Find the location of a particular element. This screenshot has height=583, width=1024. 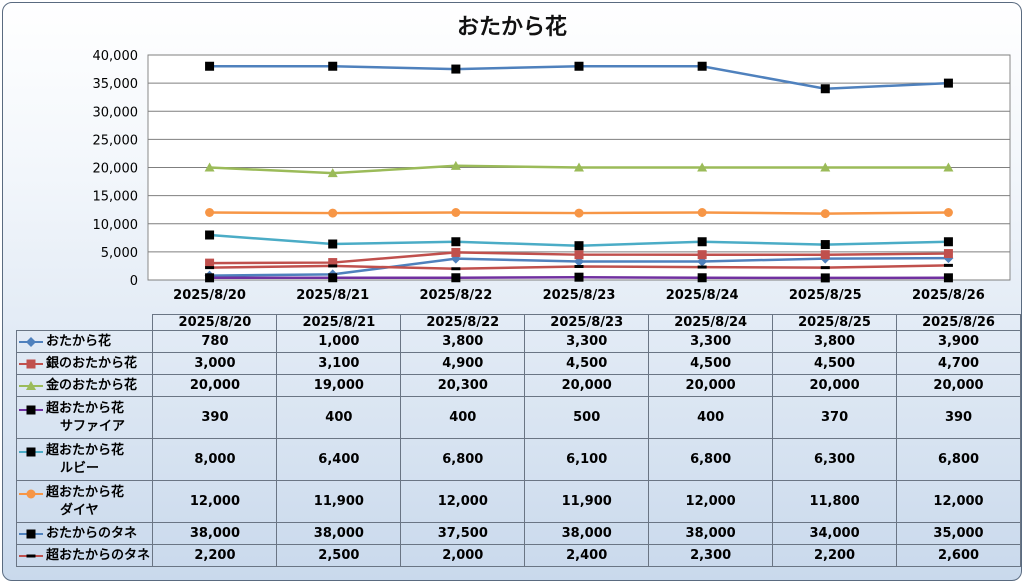

data-label: 2,300 is located at coordinates (711, 555).